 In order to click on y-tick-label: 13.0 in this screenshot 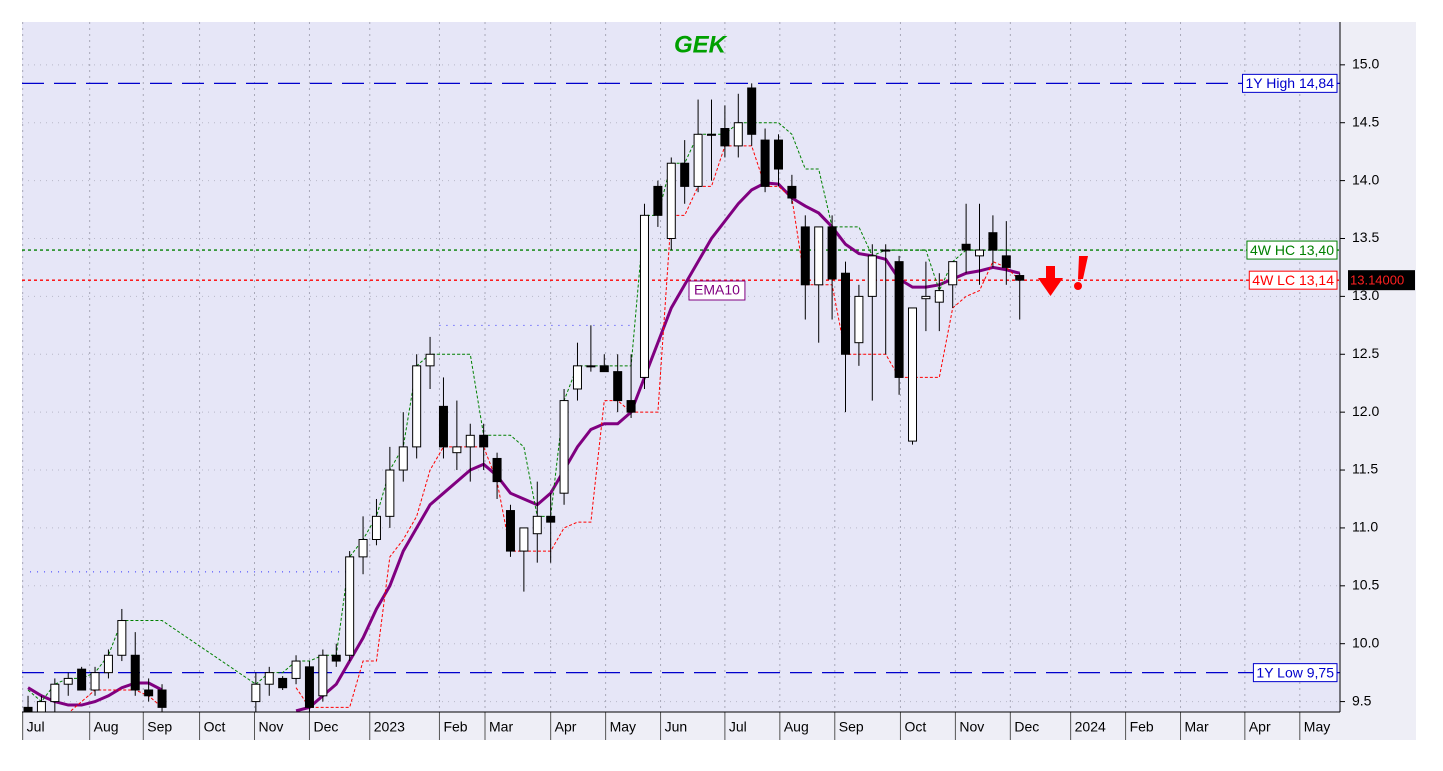, I will do `click(1365, 295)`.